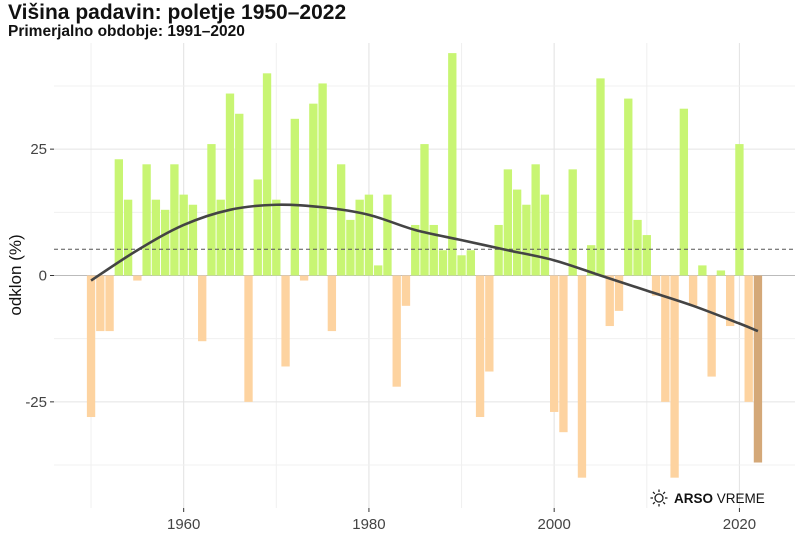 This screenshot has height=533, width=800. Describe the element at coordinates (341, 220) in the screenshot. I see `bar-1977` at that location.